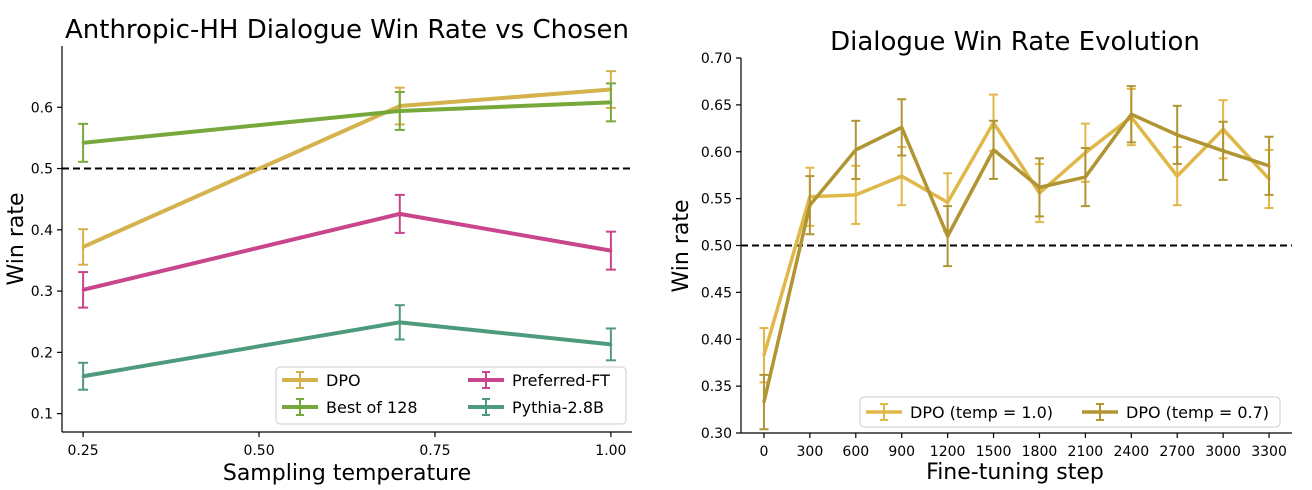  Describe the element at coordinates (981, 412) in the screenshot. I see `legend-label-dpo-temp-1: DPO (temp = 1.0)` at that location.